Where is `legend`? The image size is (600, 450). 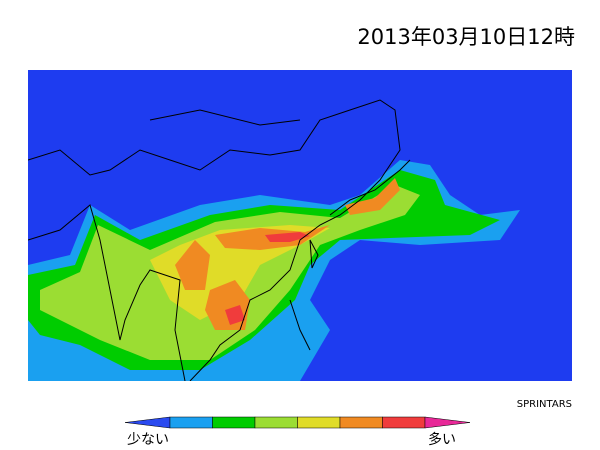 legend is located at coordinates (297, 422).